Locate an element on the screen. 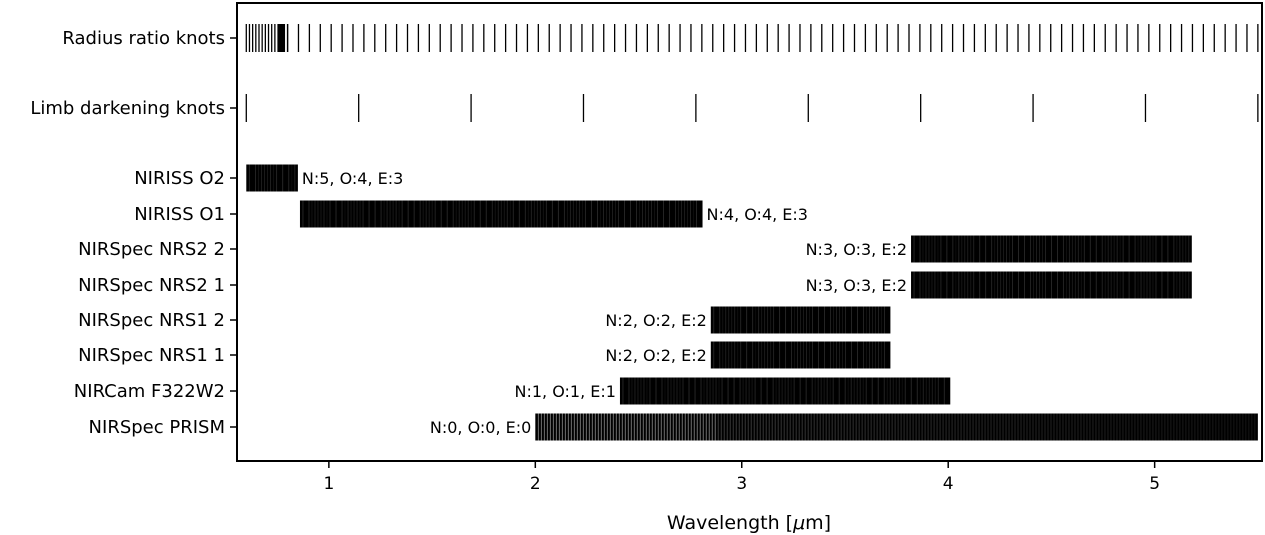 This screenshot has width=1265, height=535. instrument-row-label-6: NIRCam F322W2 is located at coordinates (149, 391).